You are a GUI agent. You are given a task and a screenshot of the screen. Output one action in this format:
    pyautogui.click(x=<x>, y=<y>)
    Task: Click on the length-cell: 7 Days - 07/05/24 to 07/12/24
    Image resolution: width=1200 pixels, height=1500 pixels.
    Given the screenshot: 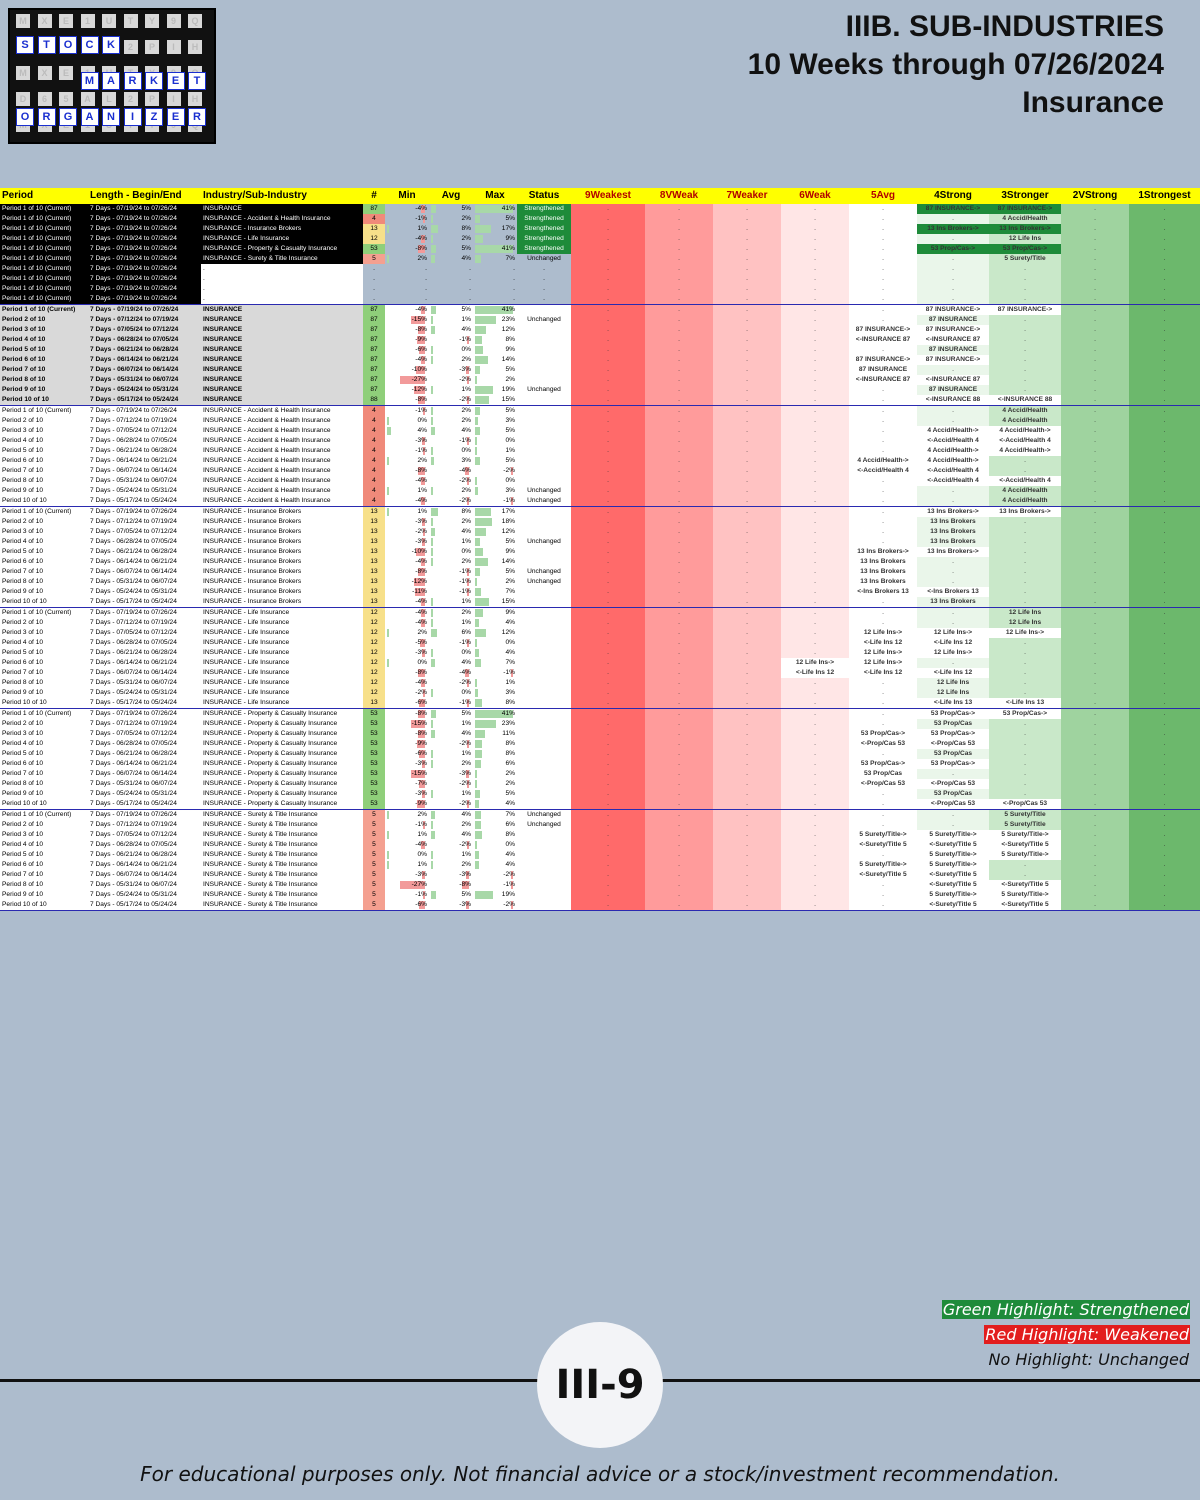 What is the action you would take?
    pyautogui.click(x=144, y=431)
    